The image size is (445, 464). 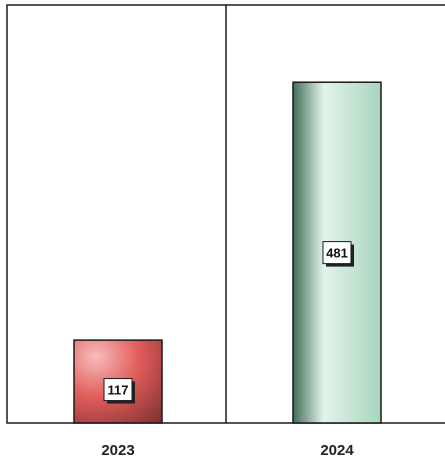 I want to click on data-label-text-2023: 117, so click(x=118, y=390).